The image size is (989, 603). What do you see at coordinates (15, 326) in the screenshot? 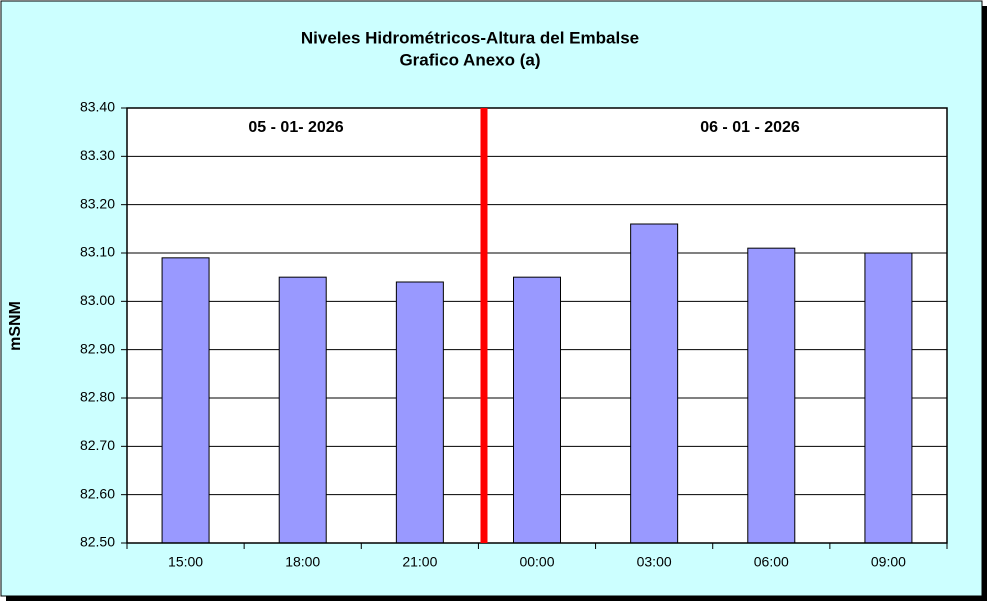
I see `y-axis-label: mSNM` at bounding box center [15, 326].